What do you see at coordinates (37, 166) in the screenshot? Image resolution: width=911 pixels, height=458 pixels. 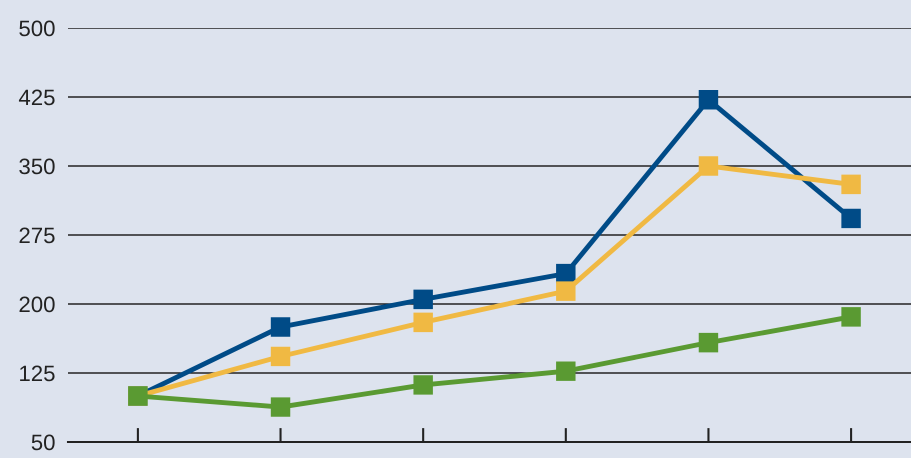 I see `y-tick-label: 350` at bounding box center [37, 166].